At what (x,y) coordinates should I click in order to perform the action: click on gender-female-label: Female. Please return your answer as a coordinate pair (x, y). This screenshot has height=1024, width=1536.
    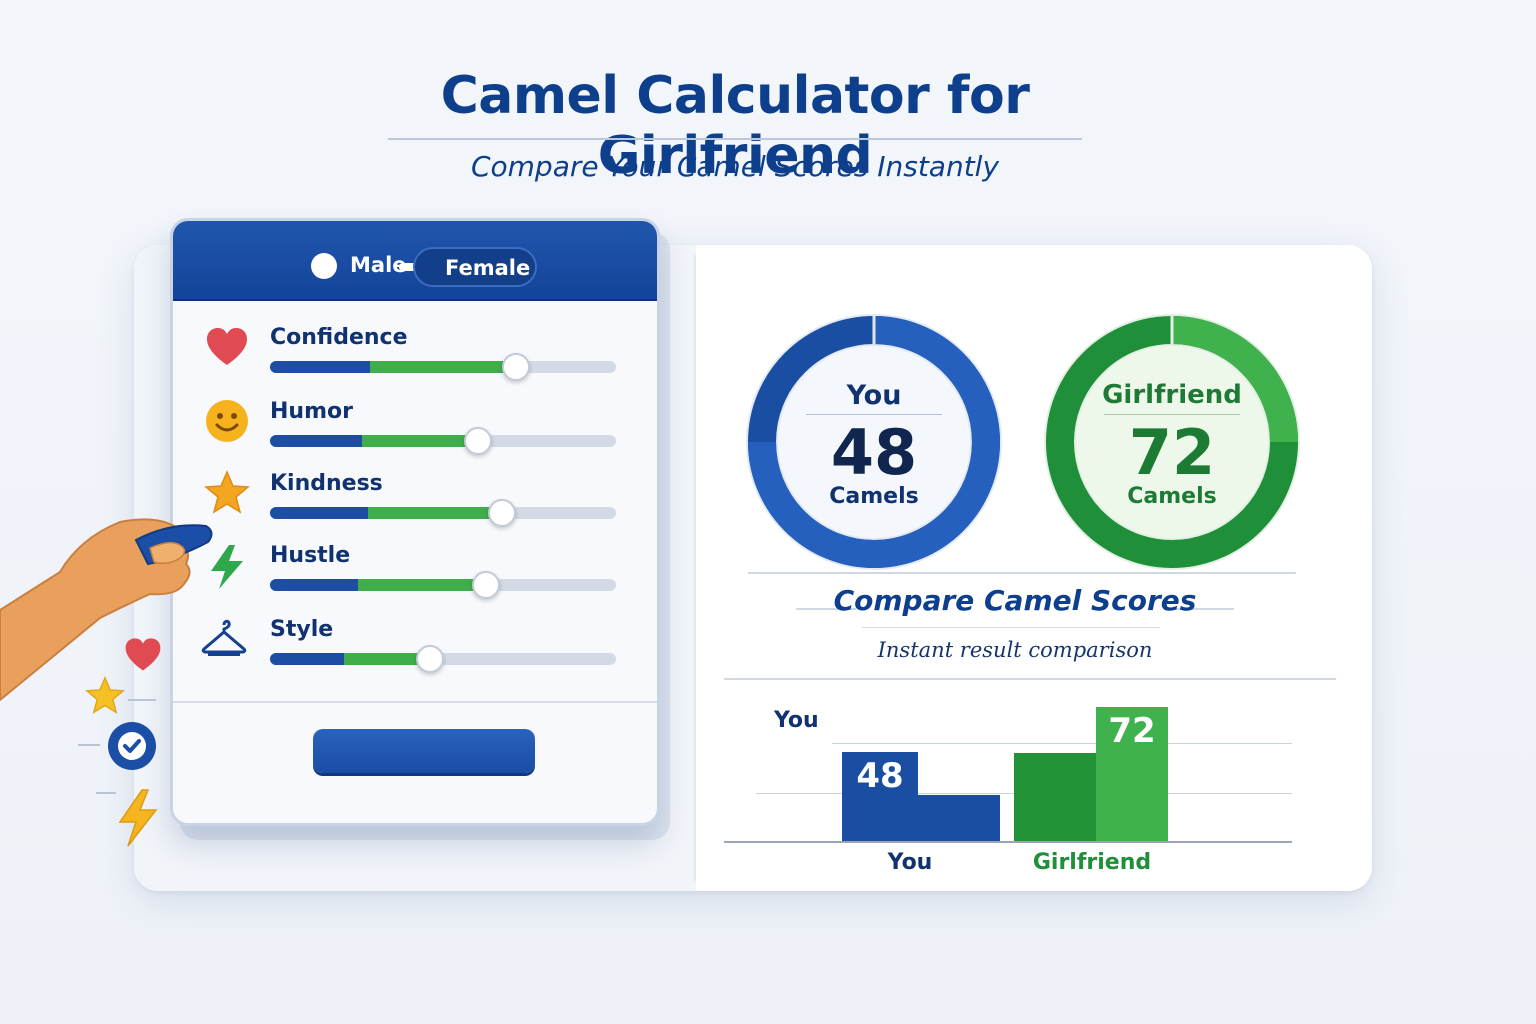
    Looking at the image, I should click on (488, 268).